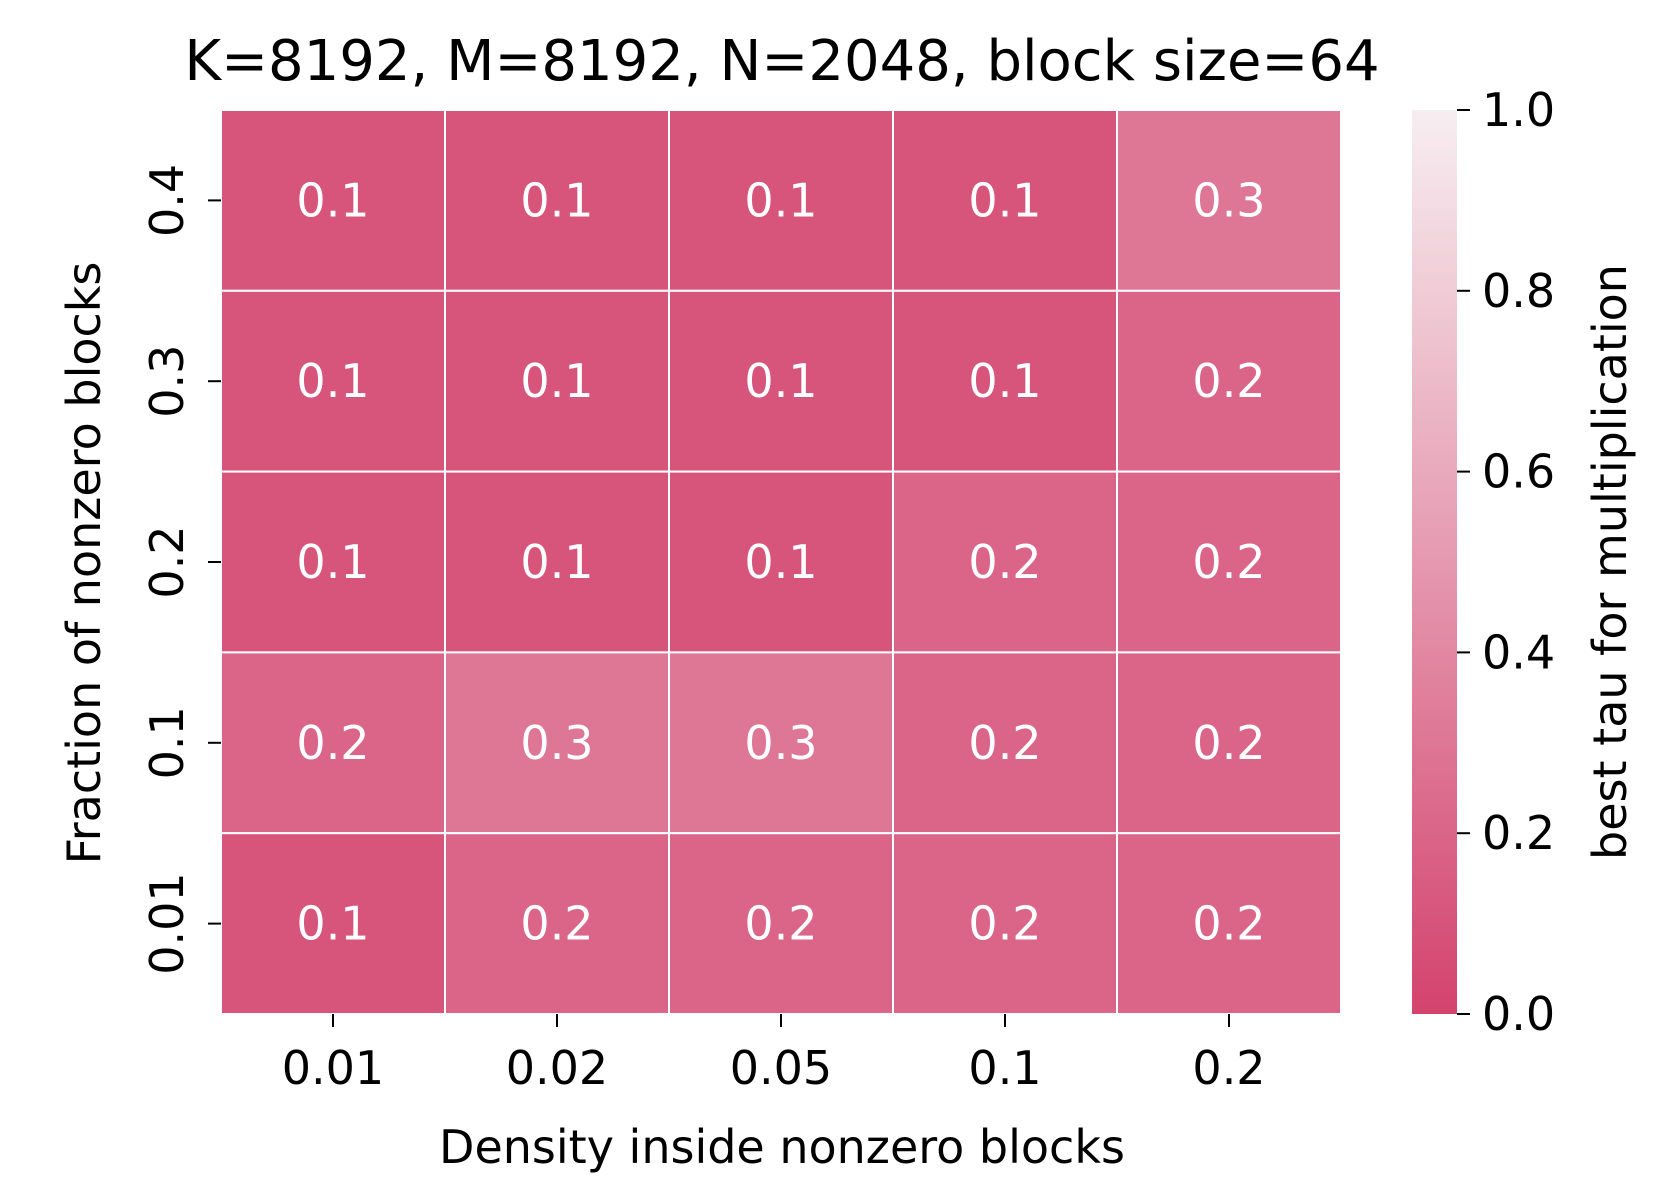 This screenshot has width=1675, height=1203. What do you see at coordinates (1518, 472) in the screenshot?
I see `colorbar-tick-label: 0.6` at bounding box center [1518, 472].